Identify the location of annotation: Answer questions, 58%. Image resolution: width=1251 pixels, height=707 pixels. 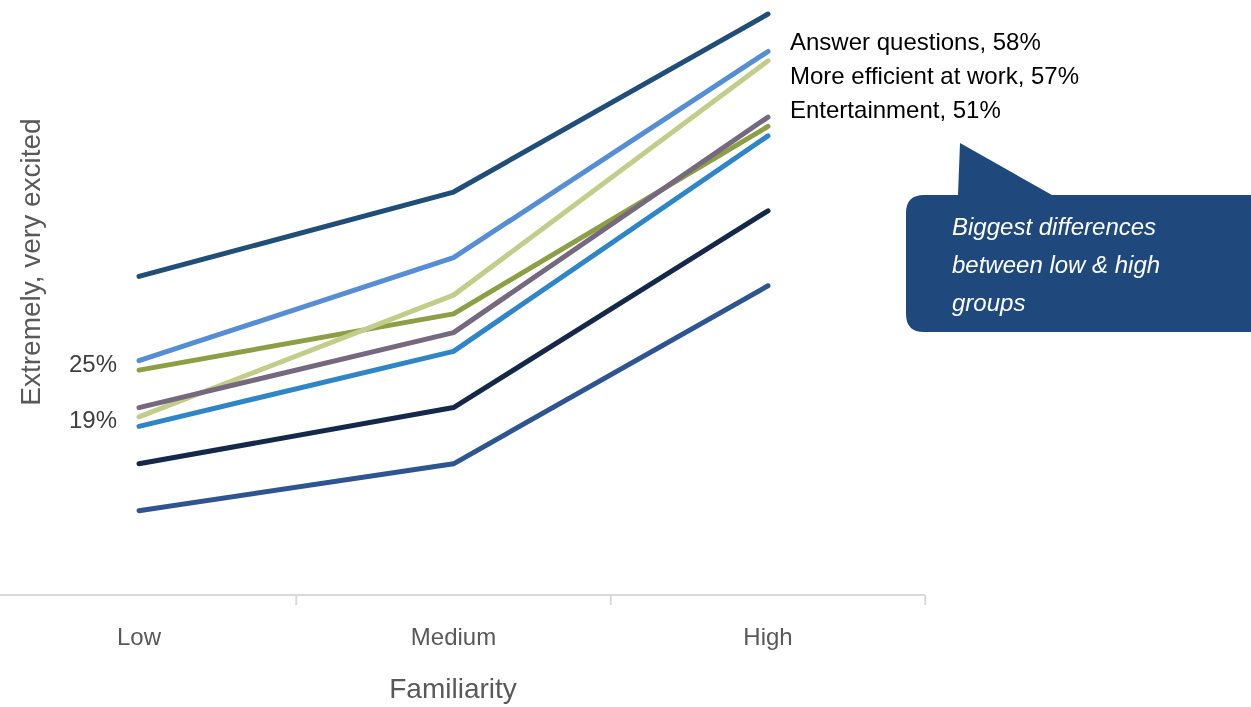
(915, 41).